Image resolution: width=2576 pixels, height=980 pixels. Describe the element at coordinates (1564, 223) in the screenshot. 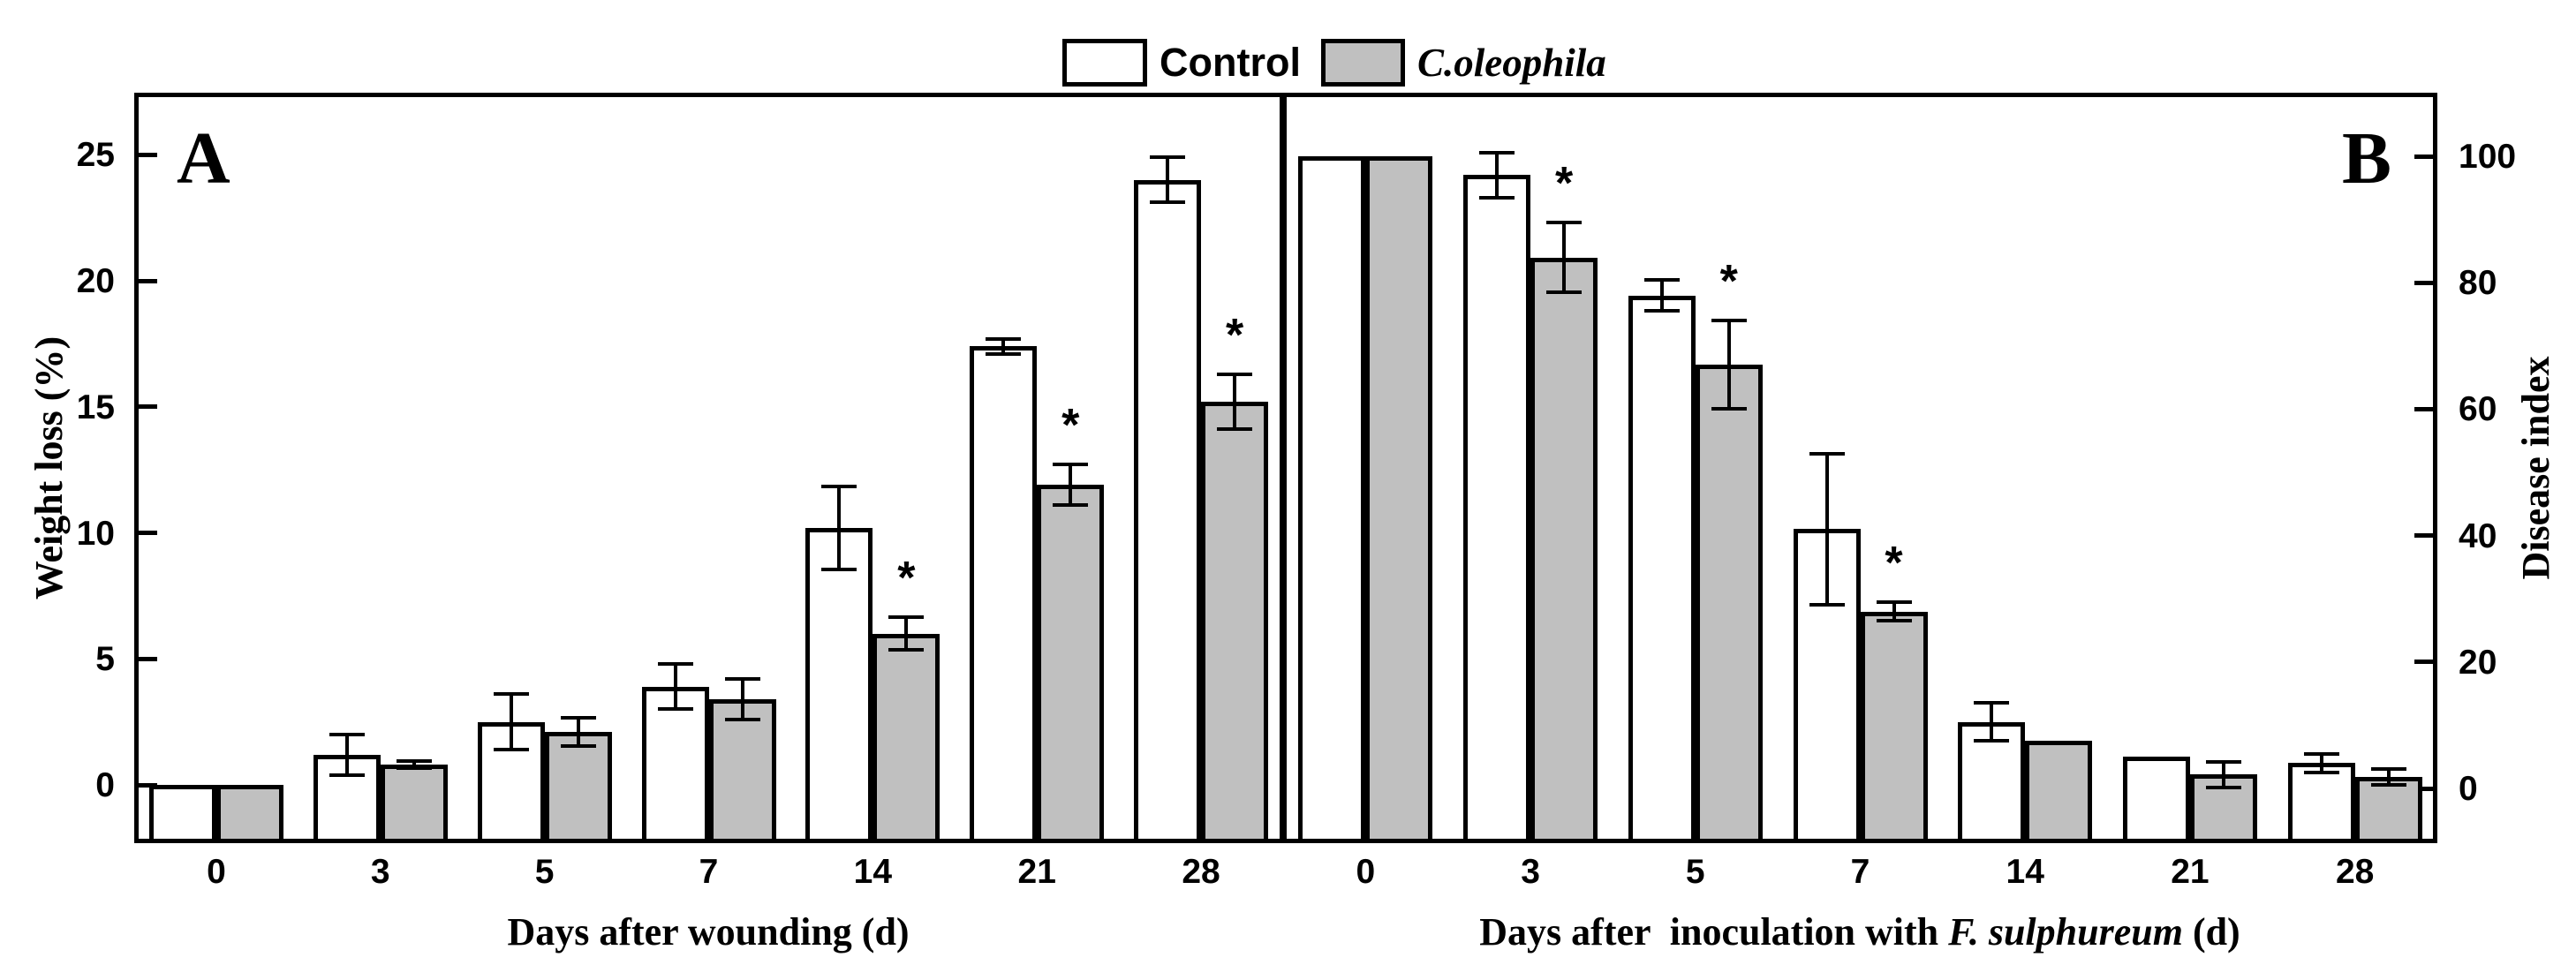

I see `panel-b-errorbar-cap-top-oleophila-day3` at that location.